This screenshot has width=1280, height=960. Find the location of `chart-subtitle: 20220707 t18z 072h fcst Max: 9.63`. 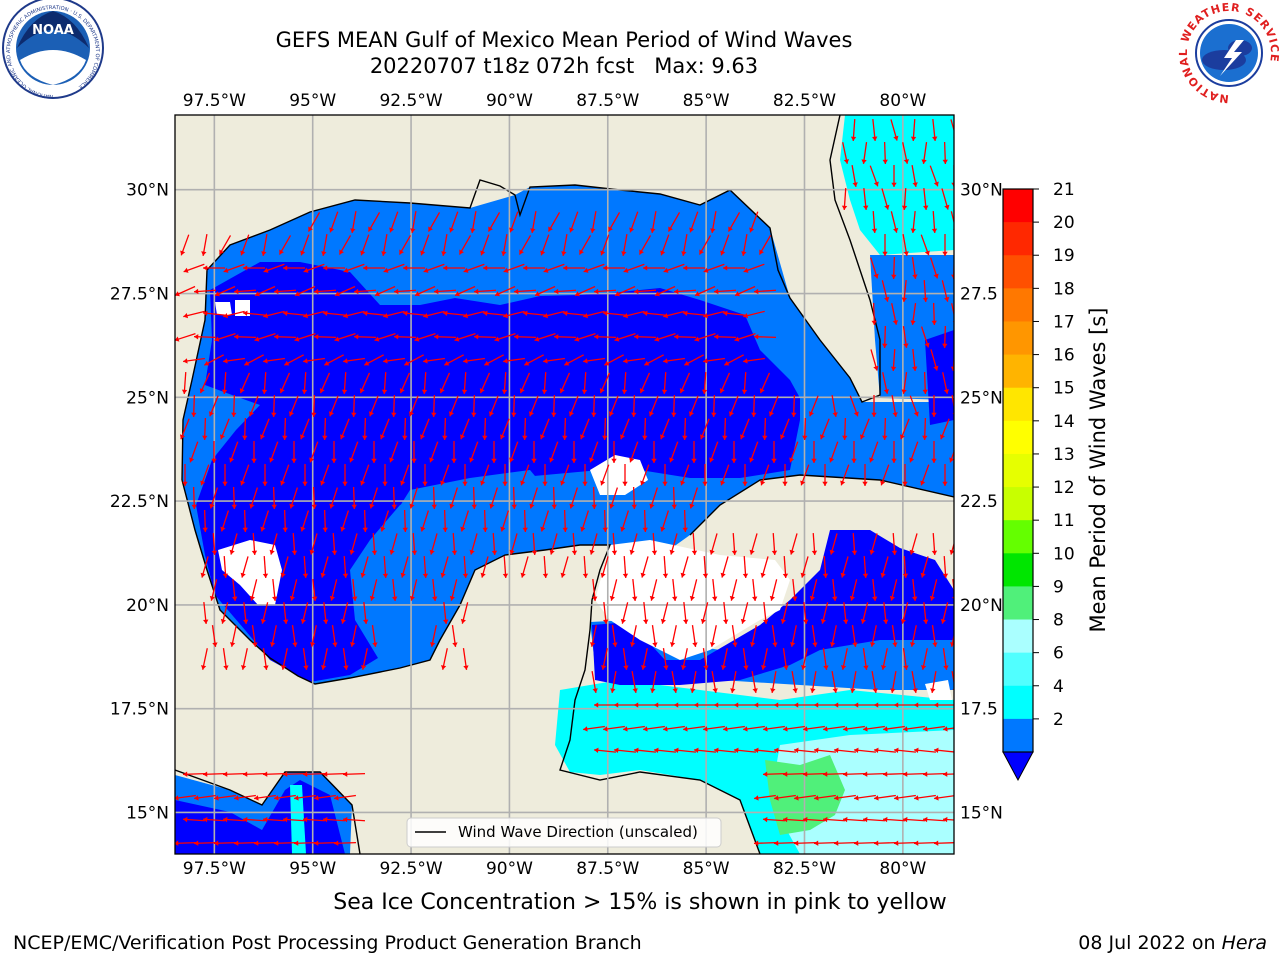

chart-subtitle: 20220707 t18z 072h fcst Max: 9.63 is located at coordinates (564, 66).